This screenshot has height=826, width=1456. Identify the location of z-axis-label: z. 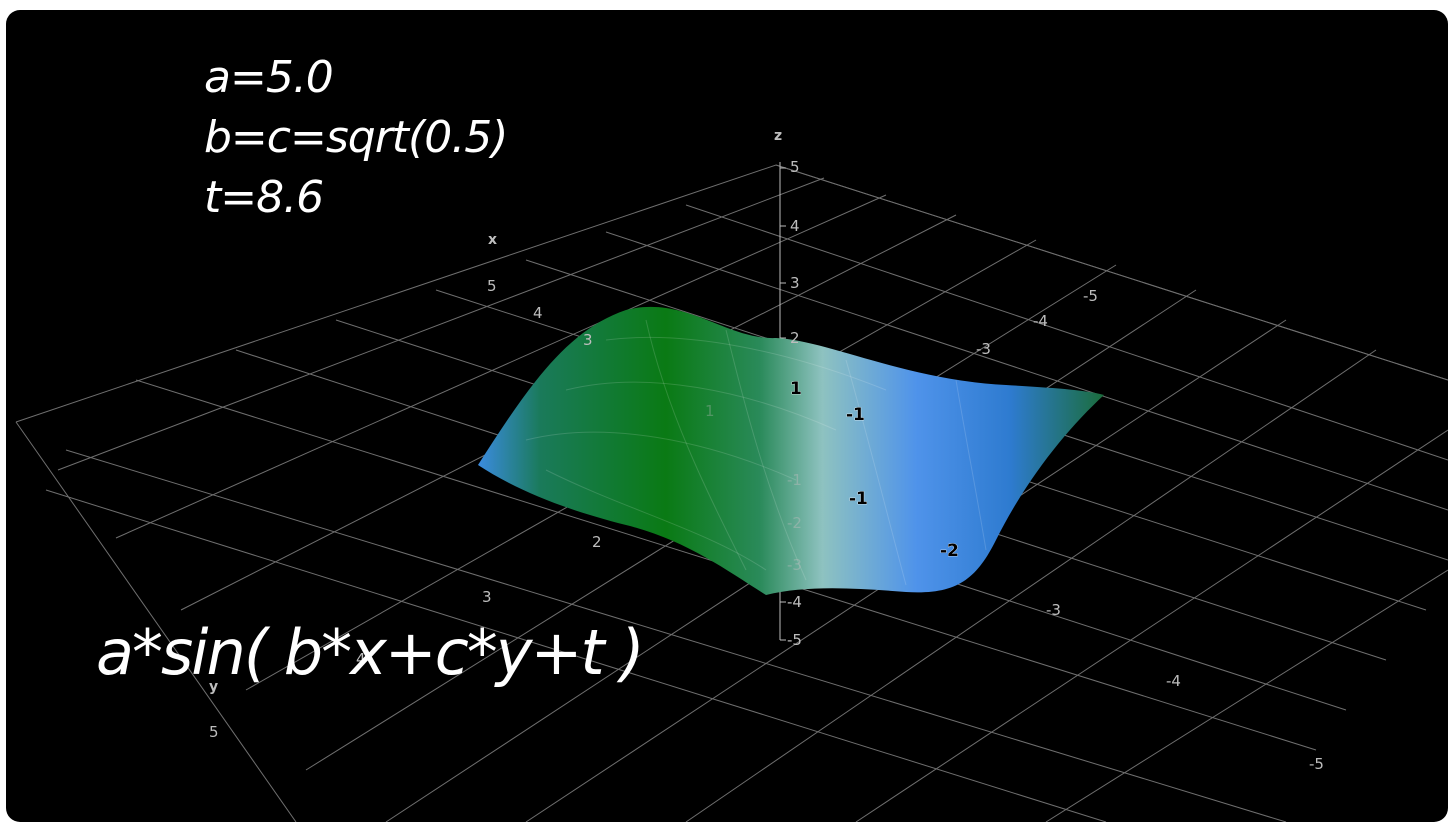
(778, 136).